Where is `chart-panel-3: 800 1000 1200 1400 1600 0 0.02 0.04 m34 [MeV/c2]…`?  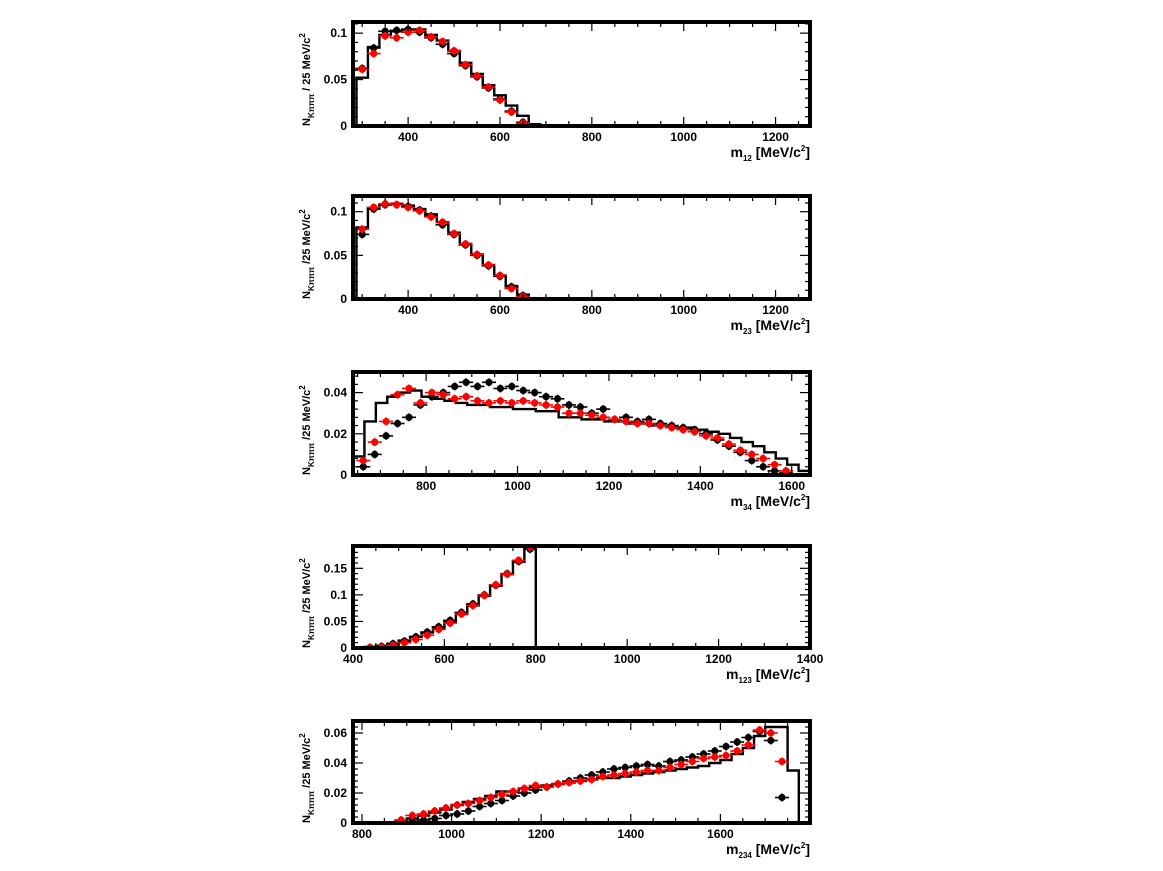 chart-panel-3: 800 1000 1200 1400 1600 0 0.02 0.04 m34 [MeV/c2]… is located at coordinates (555, 441).